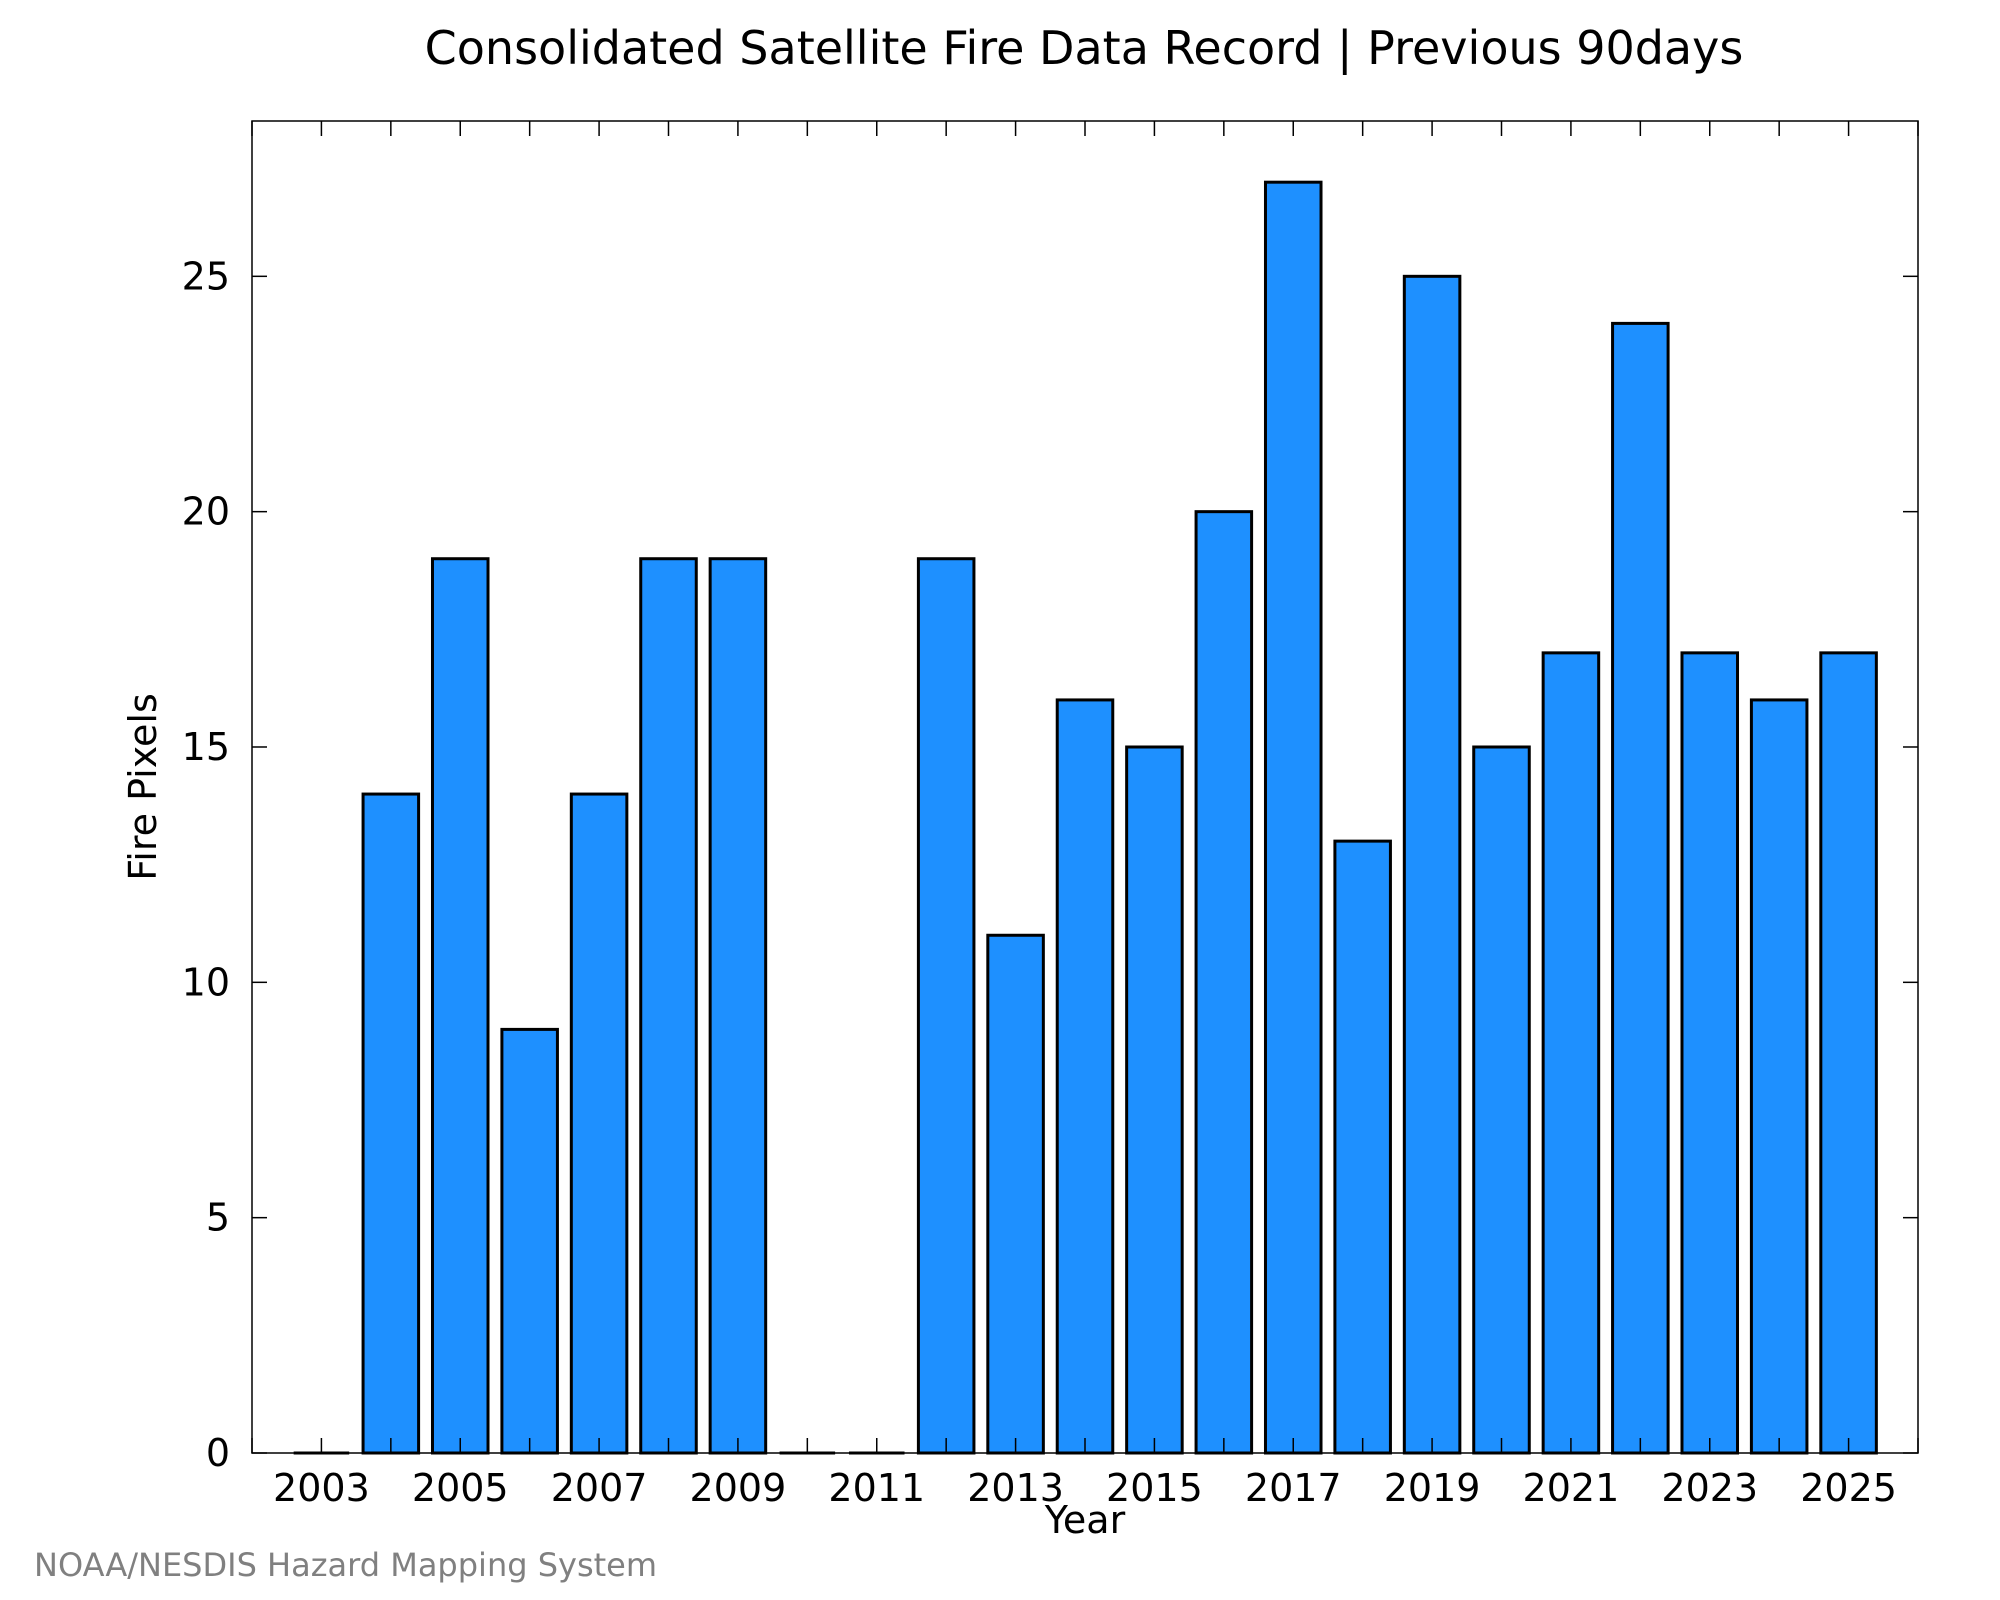 This screenshot has height=1600, width=2000. Describe the element at coordinates (529, 1241) in the screenshot. I see `bar-2006` at that location.